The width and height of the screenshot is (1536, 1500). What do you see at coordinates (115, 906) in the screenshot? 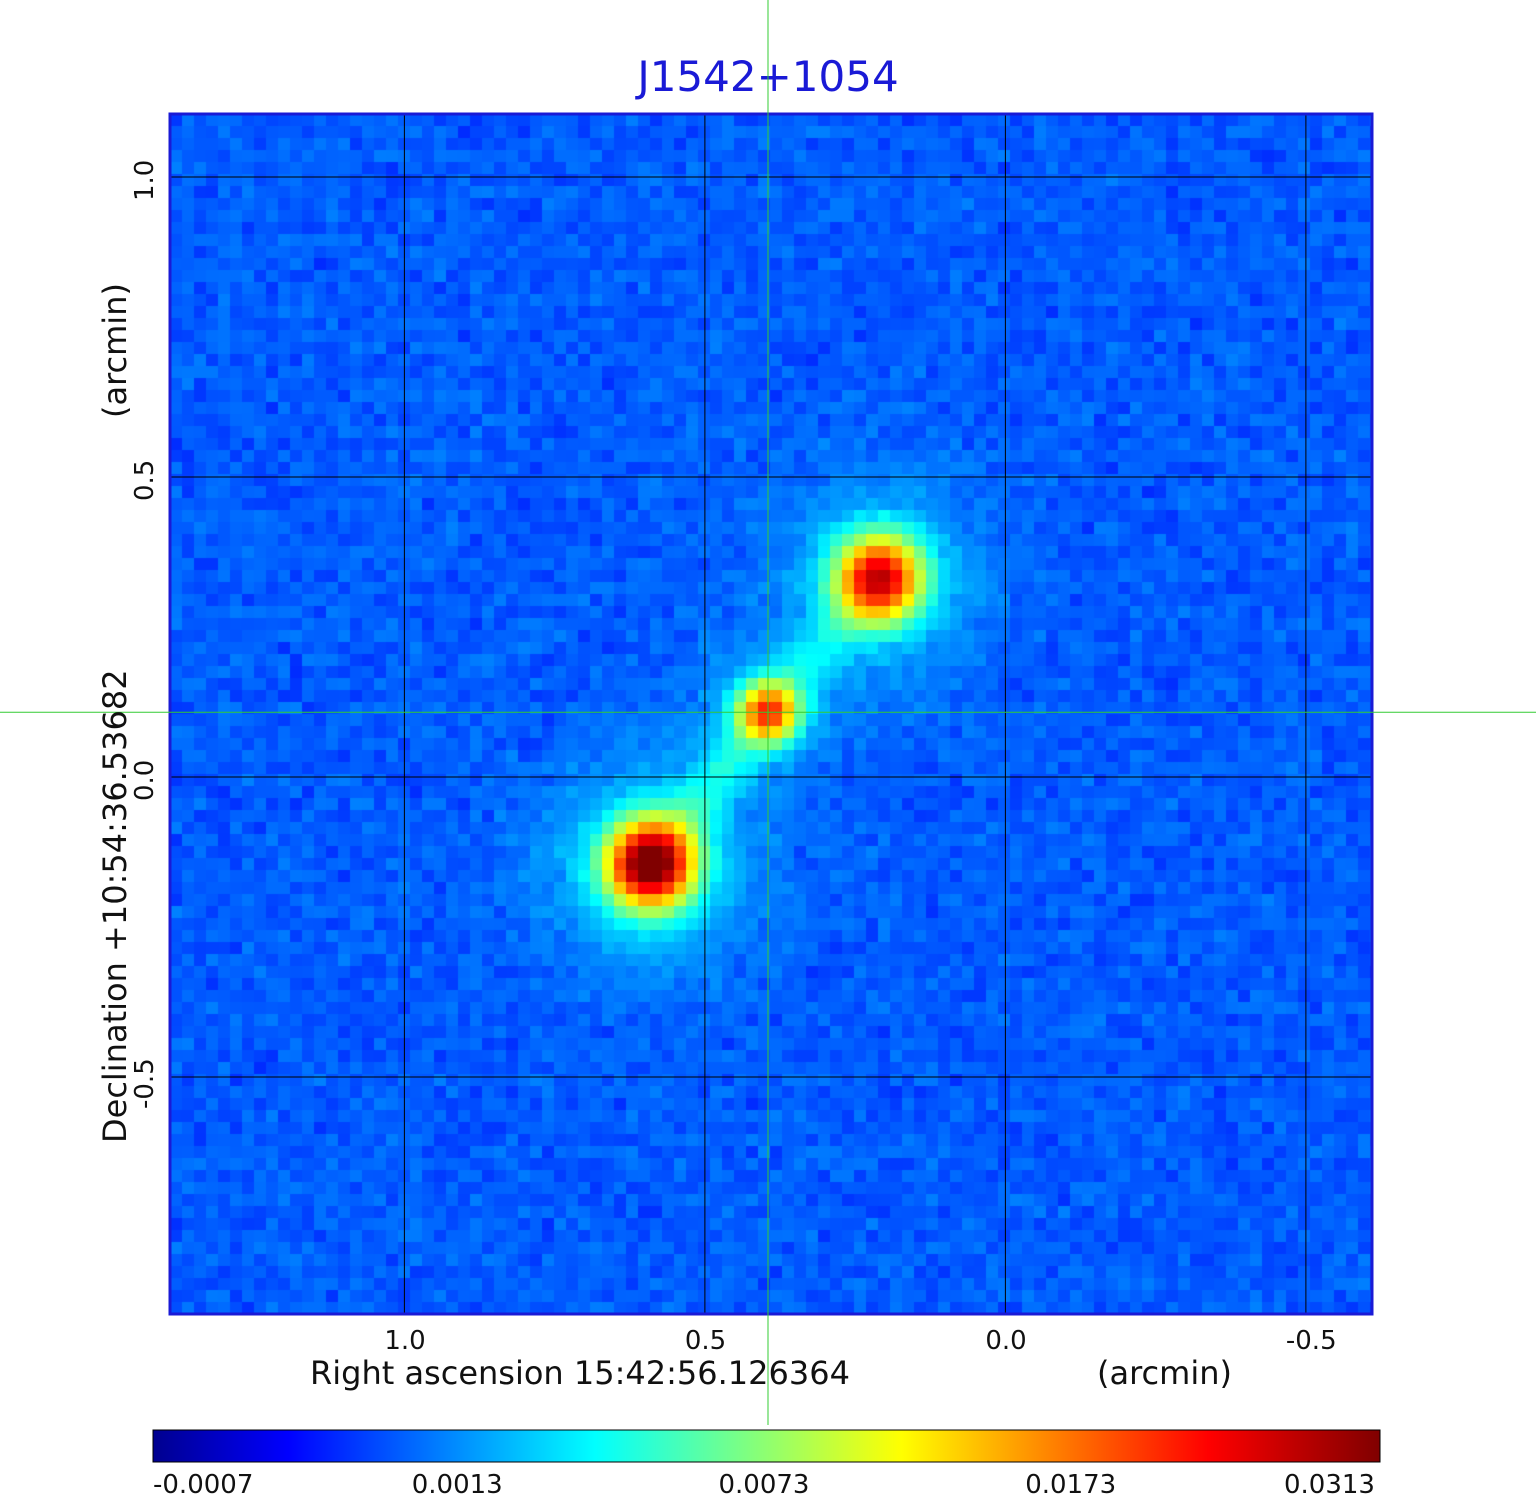
I see `y-axis-label: Declination +10:54:36.53682` at bounding box center [115, 906].